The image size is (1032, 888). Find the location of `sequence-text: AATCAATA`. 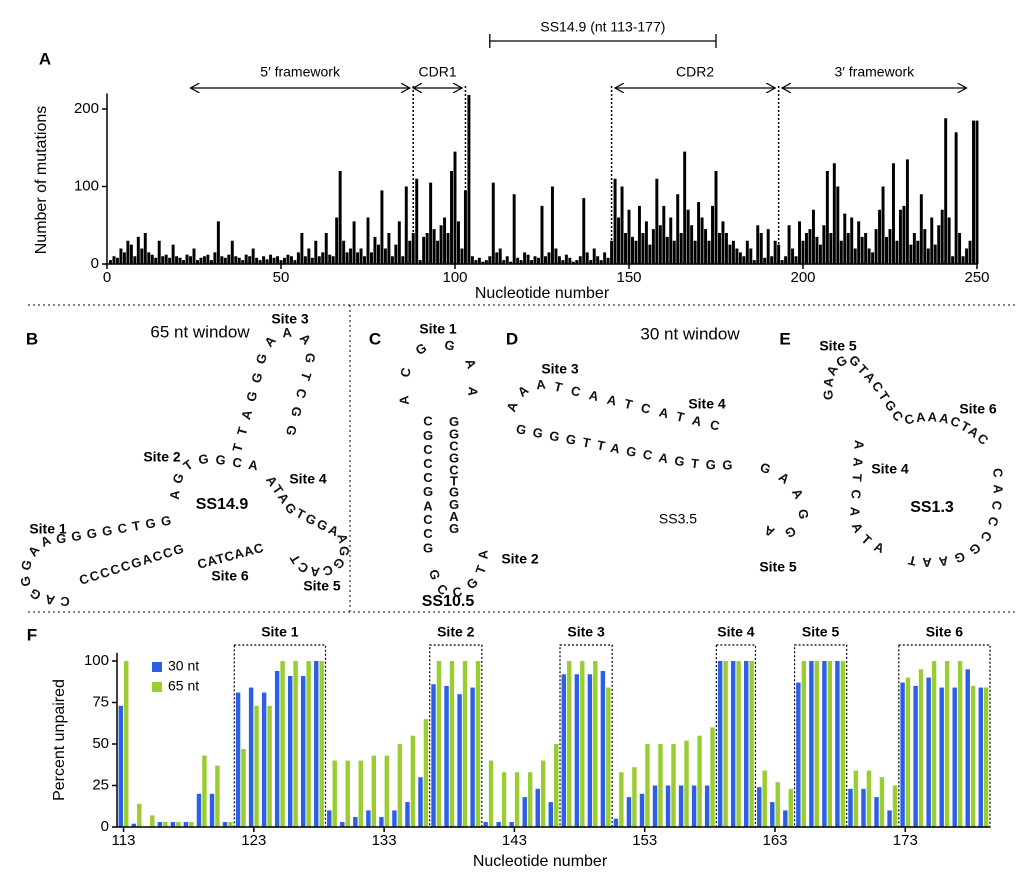

sequence-text: AATCAATA is located at coordinates (867, 498).